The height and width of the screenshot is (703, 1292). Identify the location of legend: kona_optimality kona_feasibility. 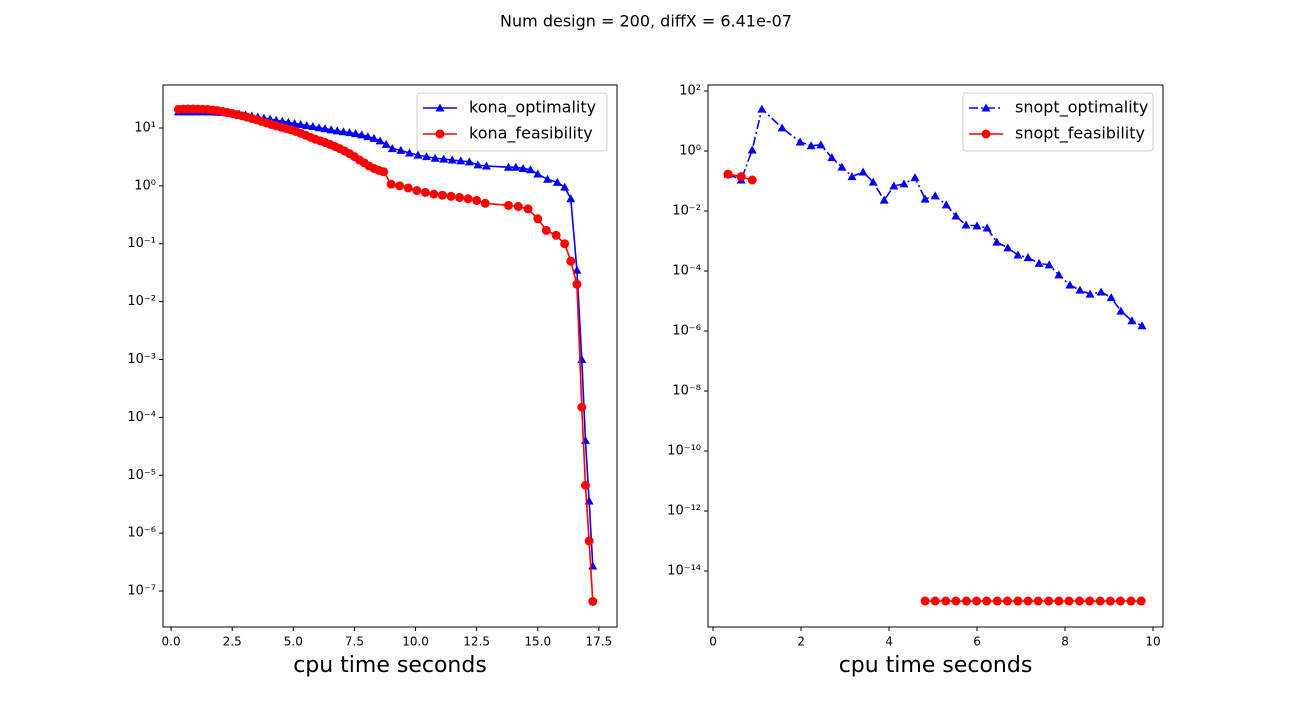
(512, 122).